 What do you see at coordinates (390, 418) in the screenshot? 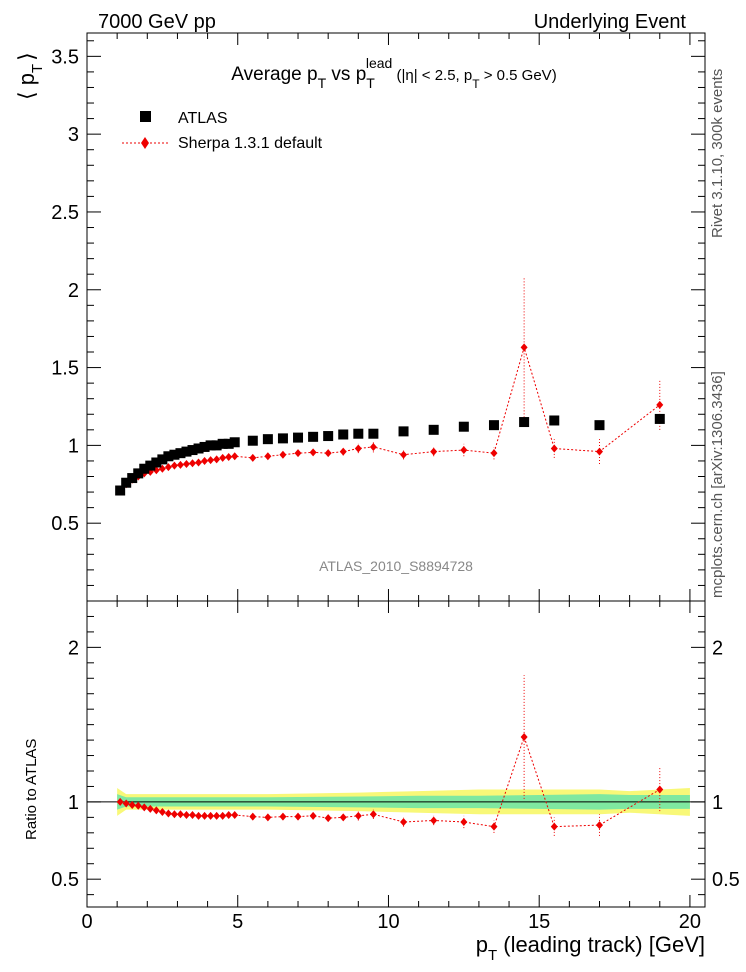
I see `sherpa-line` at bounding box center [390, 418].